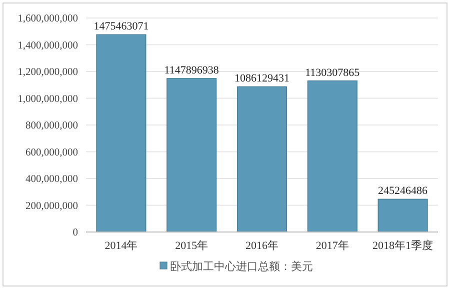  What do you see at coordinates (262, 246) in the screenshot?
I see `x-tick-label: 2016年` at bounding box center [262, 246].